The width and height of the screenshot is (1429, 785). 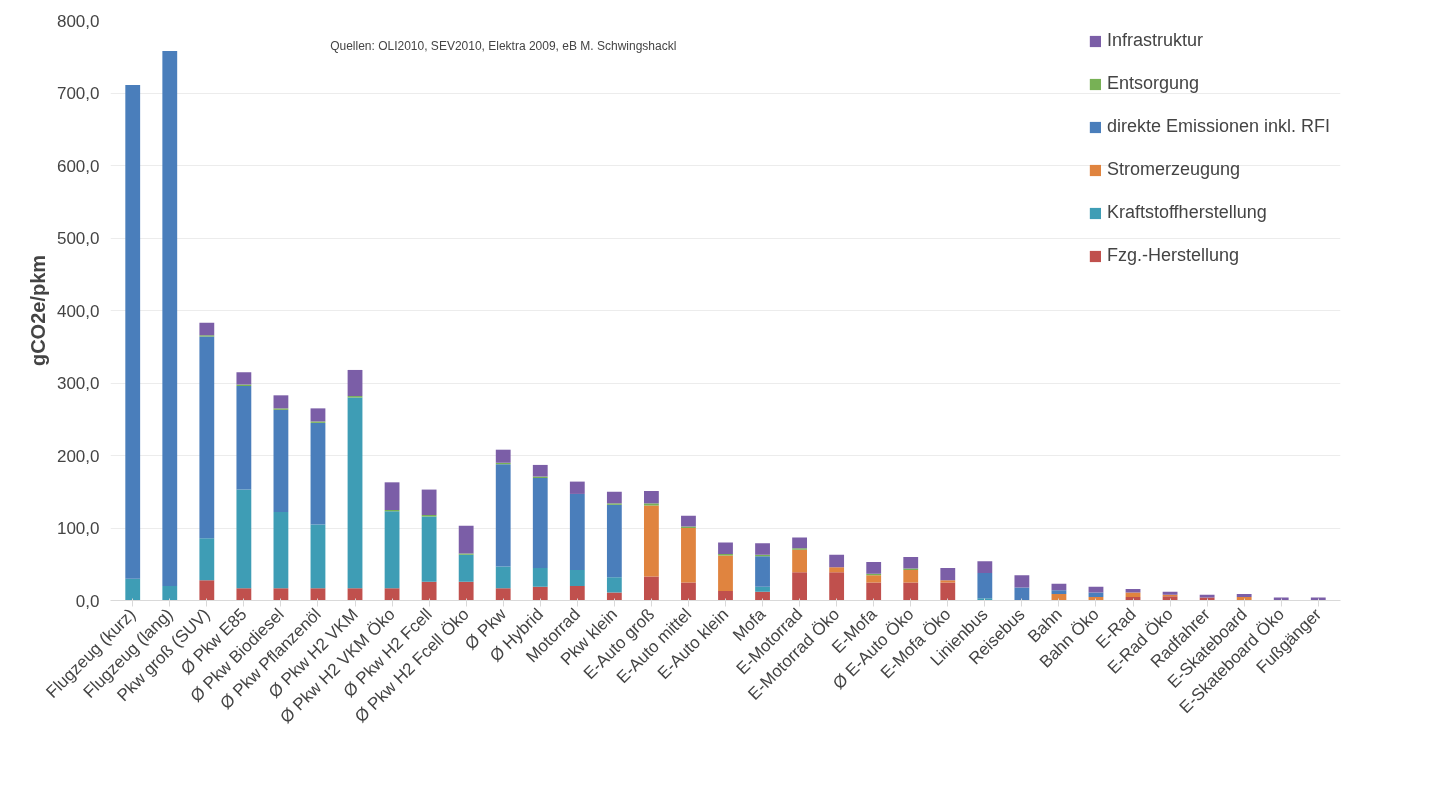 What do you see at coordinates (78, 238) in the screenshot?
I see `y-tick-label: 500,0` at bounding box center [78, 238].